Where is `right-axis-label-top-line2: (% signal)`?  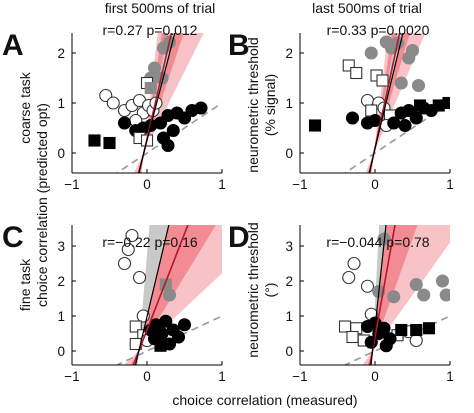
right-axis-label-top-line2: (% signal) is located at coordinates (270, 105).